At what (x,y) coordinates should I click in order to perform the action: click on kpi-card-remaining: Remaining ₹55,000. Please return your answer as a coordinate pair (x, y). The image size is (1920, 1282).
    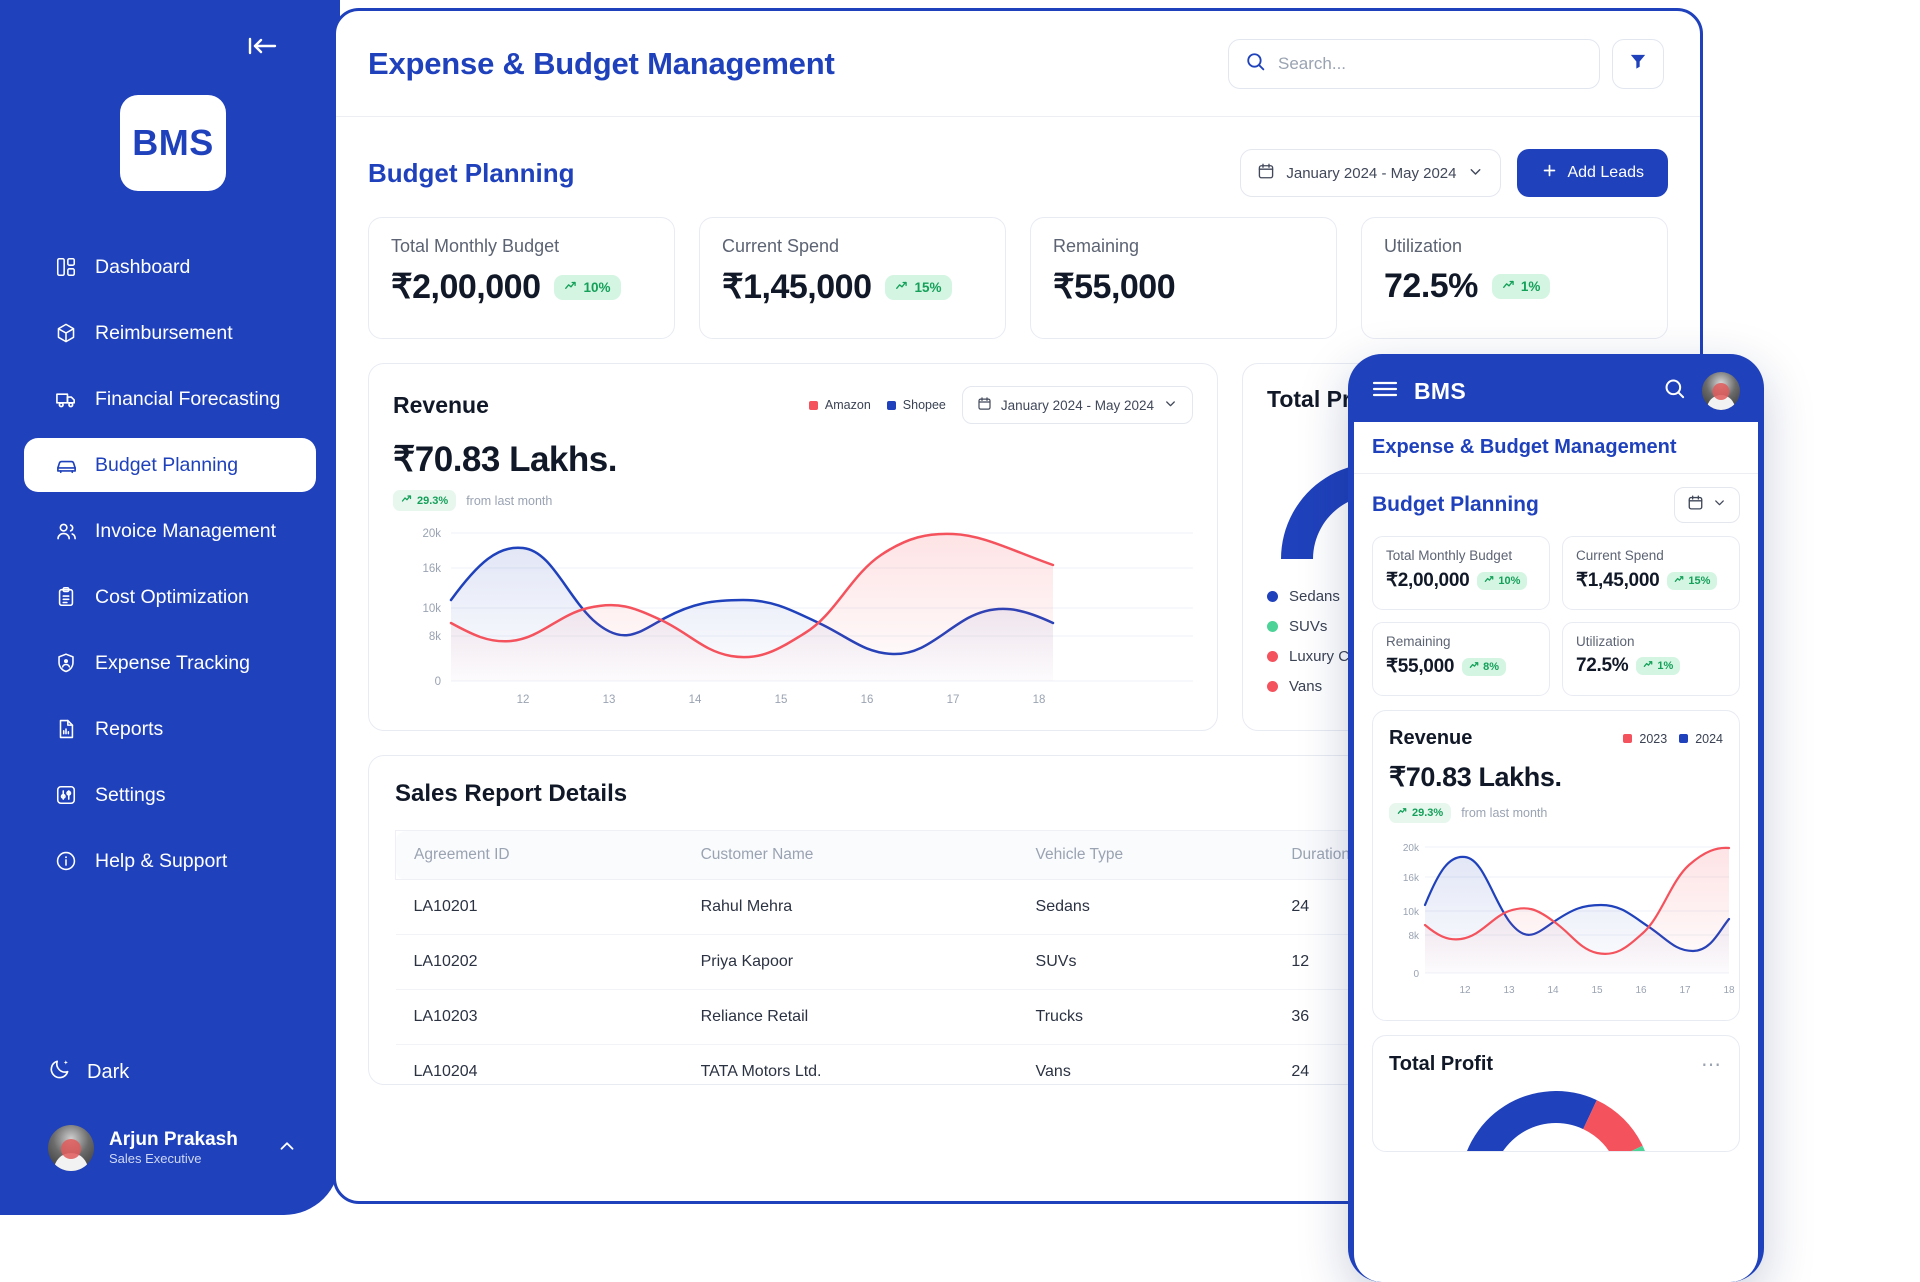
    Looking at the image, I should click on (1183, 278).